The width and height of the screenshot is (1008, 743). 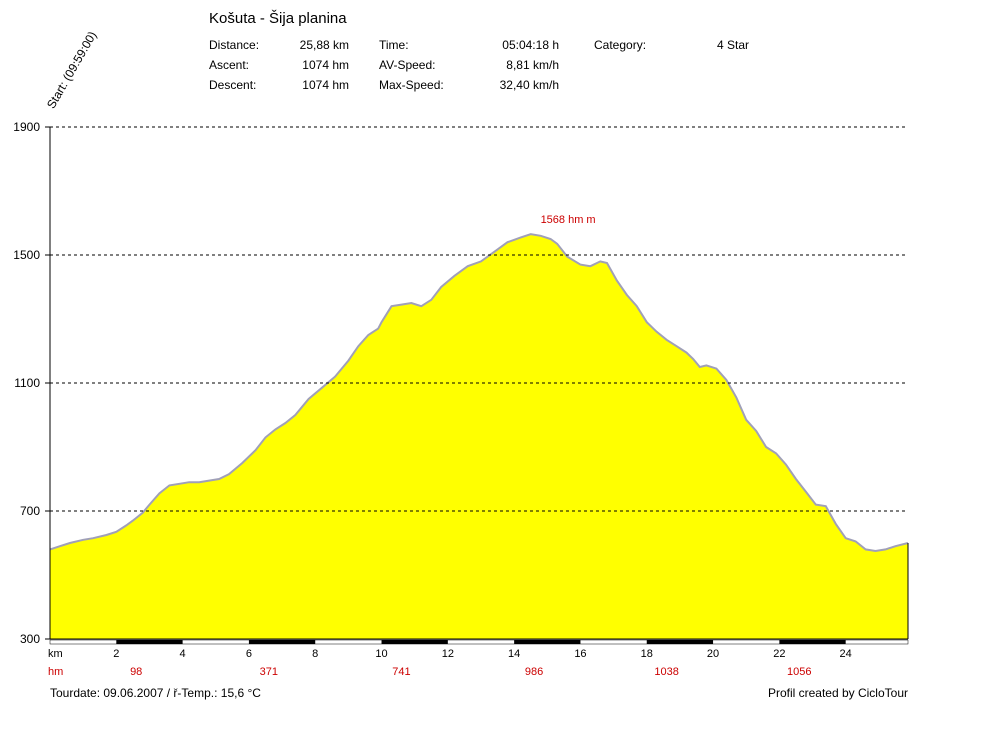 I want to click on y-tick-label: 700, so click(x=30, y=511).